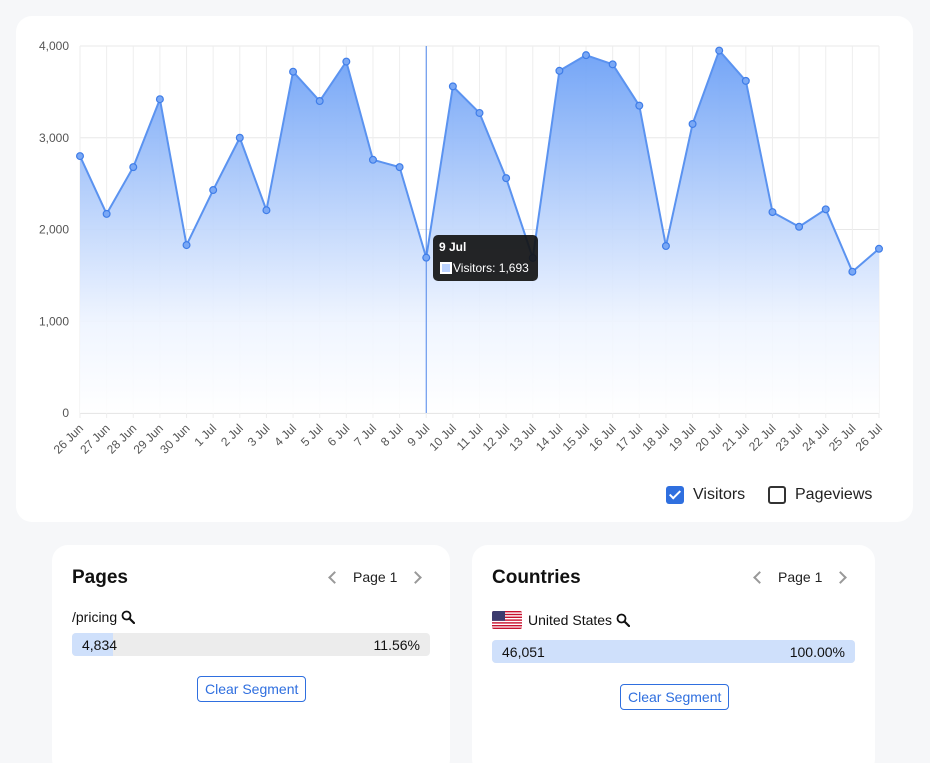 The height and width of the screenshot is (763, 930). I want to click on pages-item-label: /pricing, so click(95, 617).